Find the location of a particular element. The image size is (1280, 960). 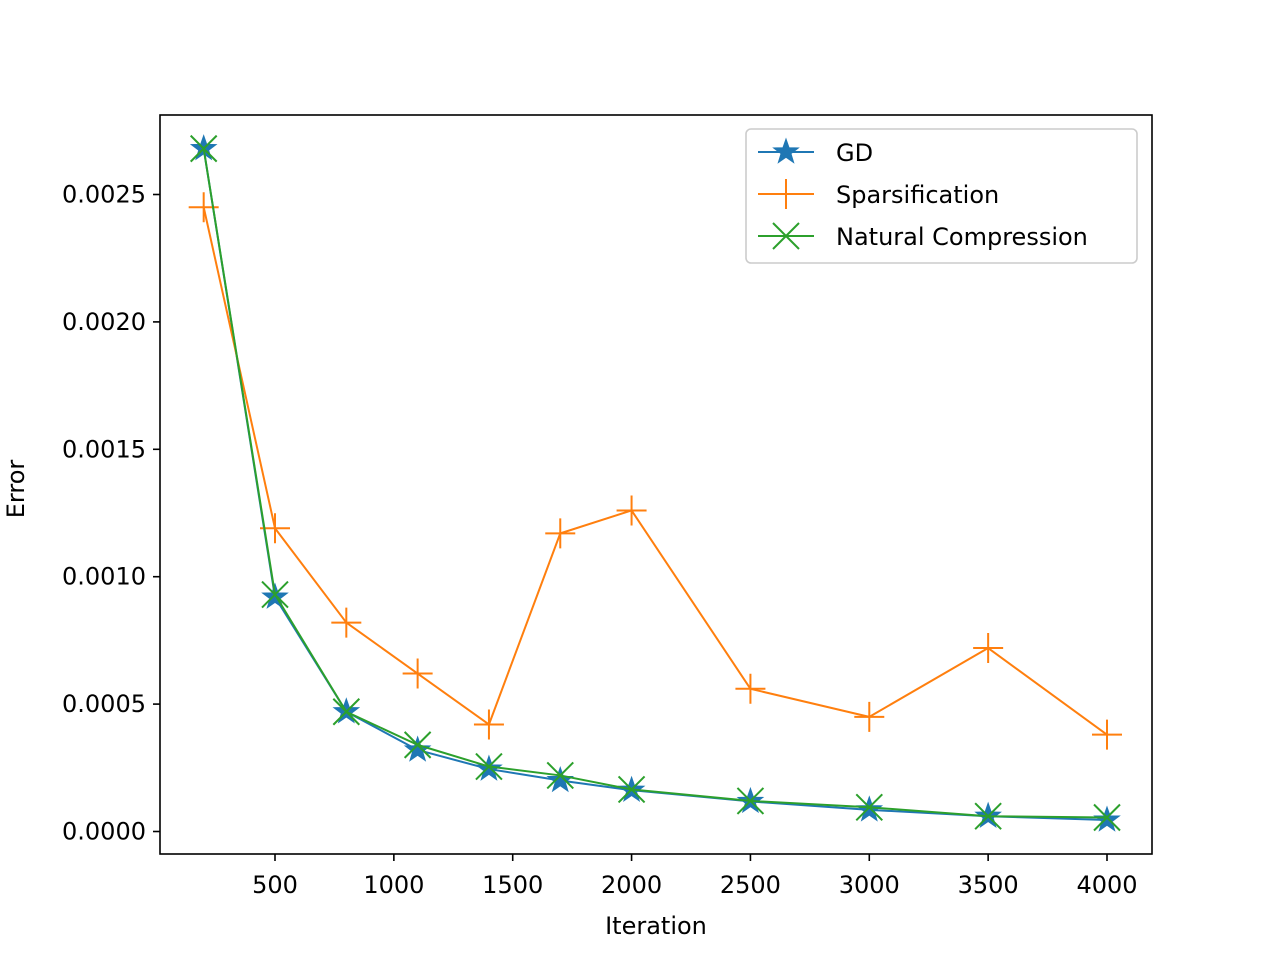

x-axis: 500 1000 1500 2000 2500 3000 3500 4000 is located at coordinates (695, 876).